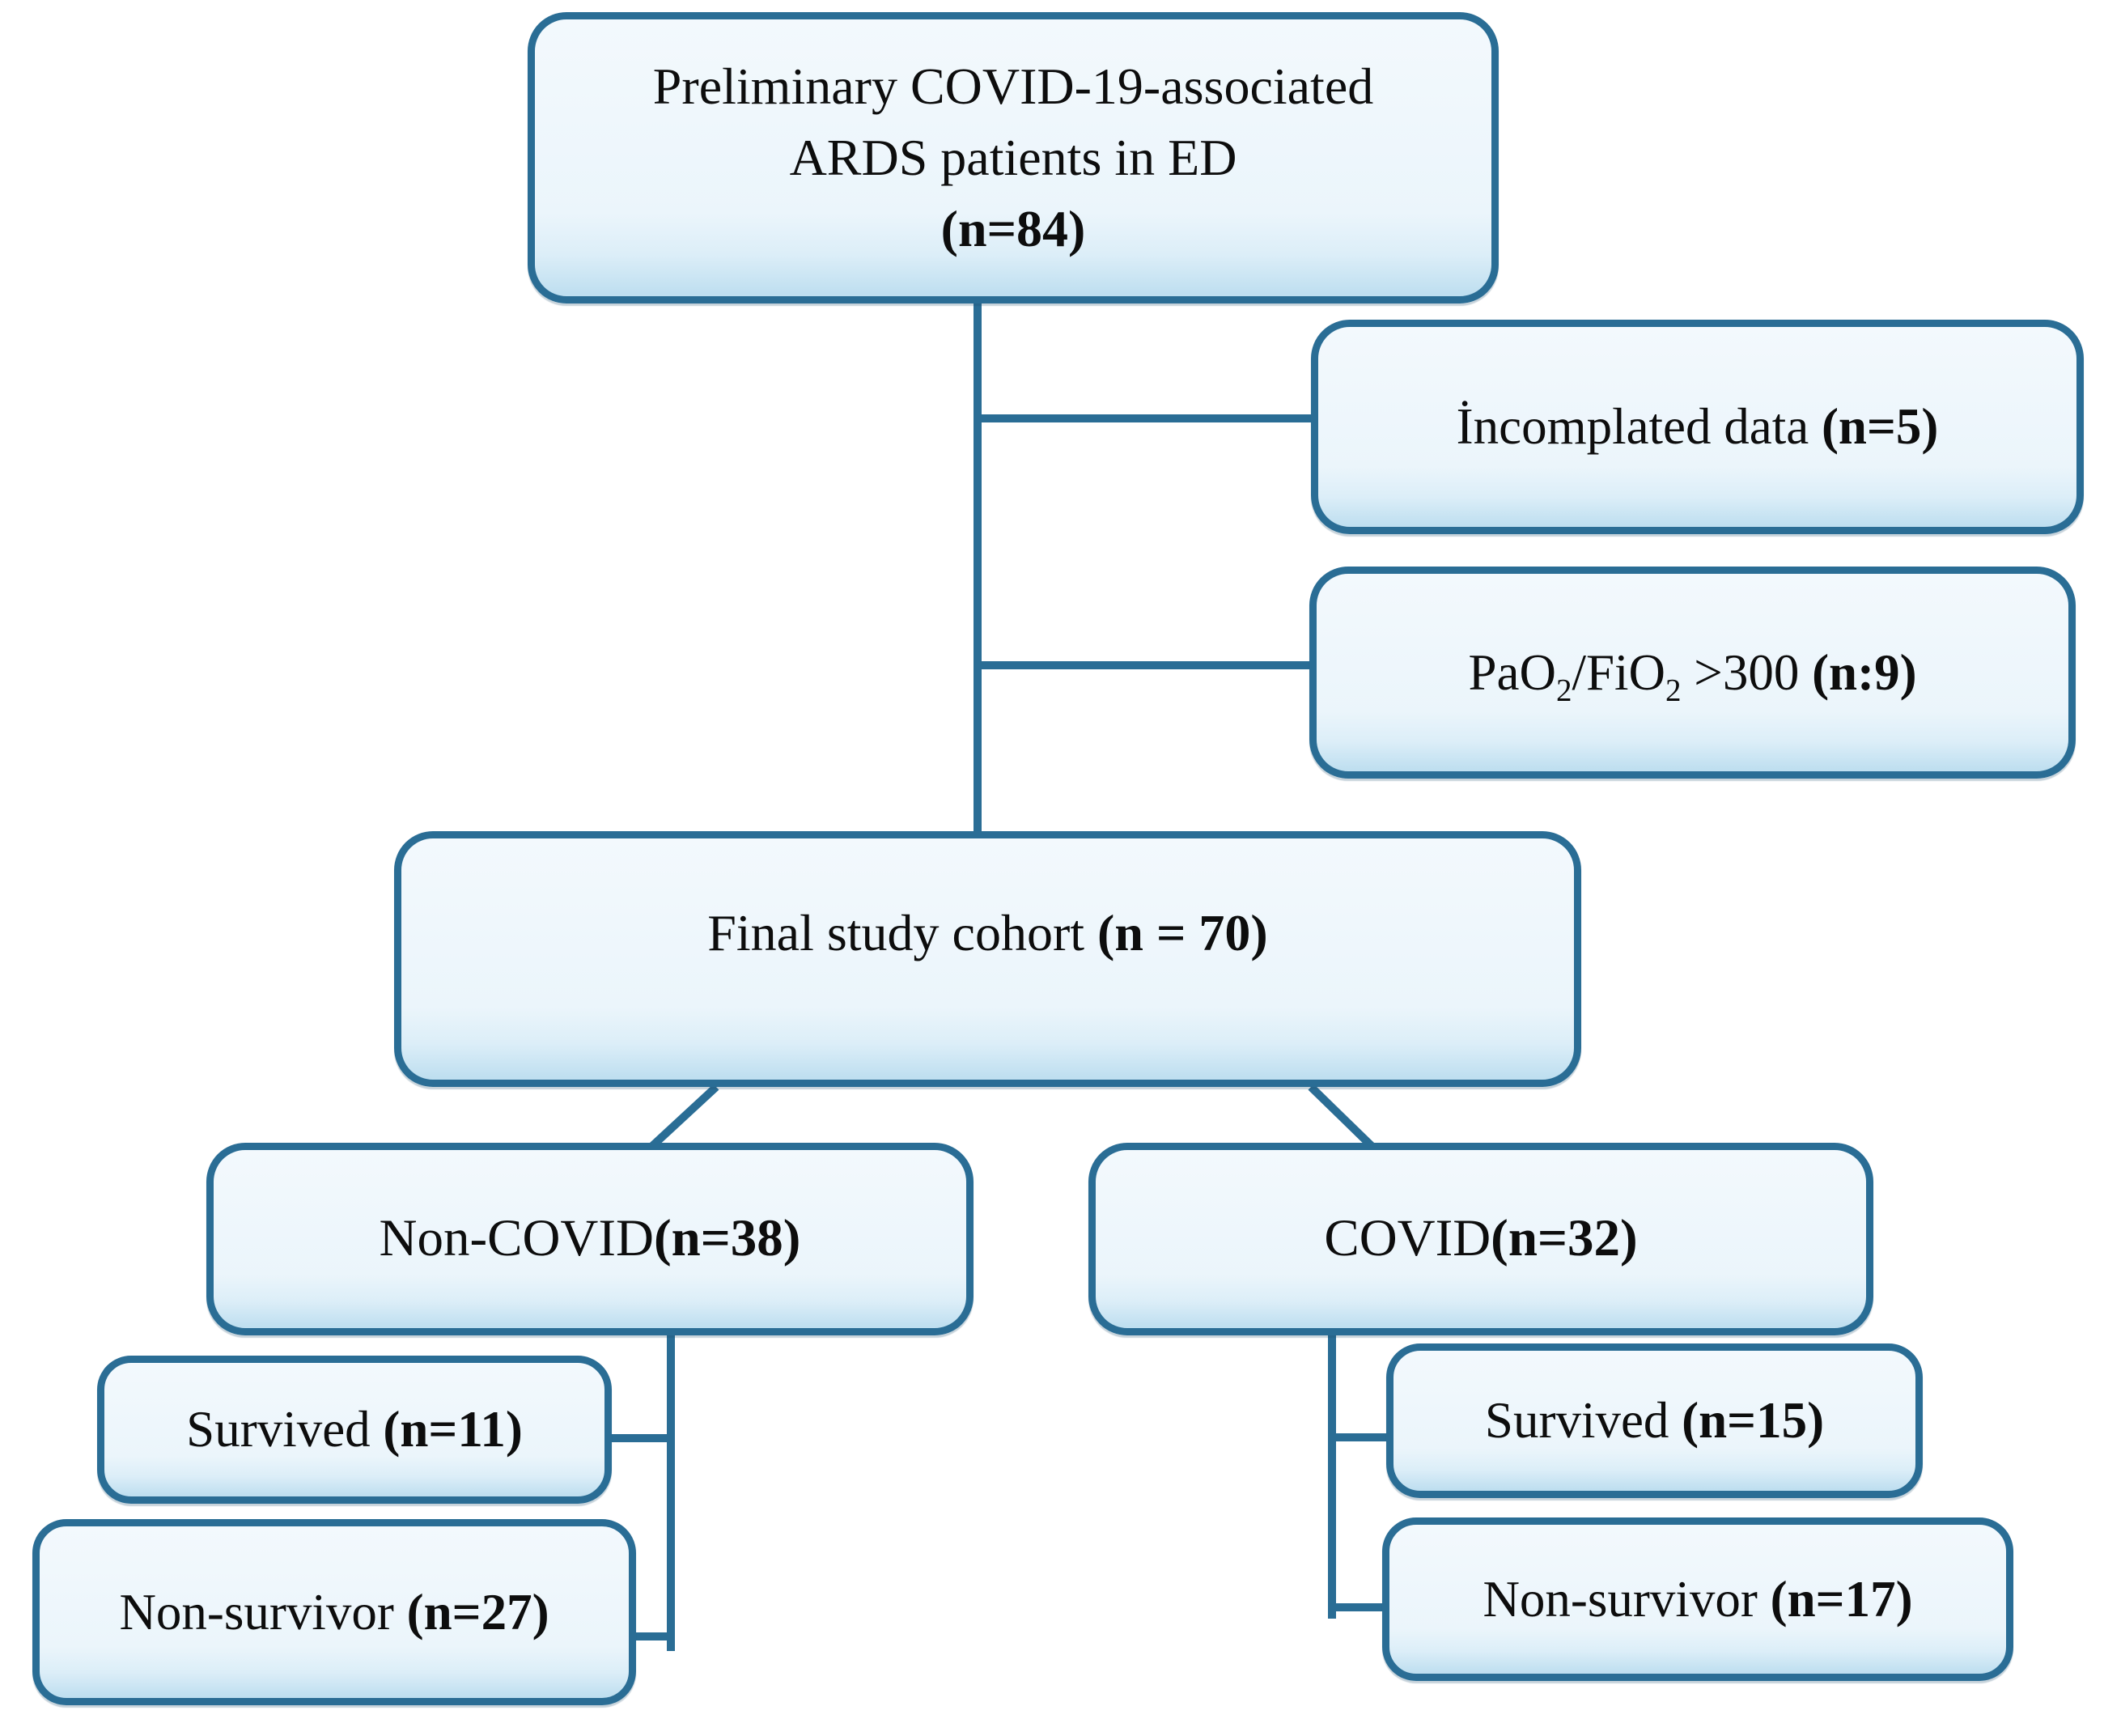 This screenshot has height=1736, width=2104. Describe the element at coordinates (1407, 1238) in the screenshot. I see `label-text: COVID` at that location.